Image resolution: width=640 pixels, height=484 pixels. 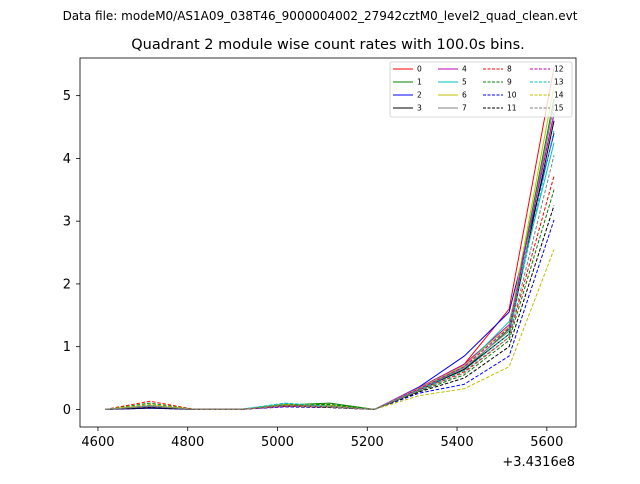 What do you see at coordinates (559, 69) in the screenshot?
I see `legend-label-12: 12` at bounding box center [559, 69].